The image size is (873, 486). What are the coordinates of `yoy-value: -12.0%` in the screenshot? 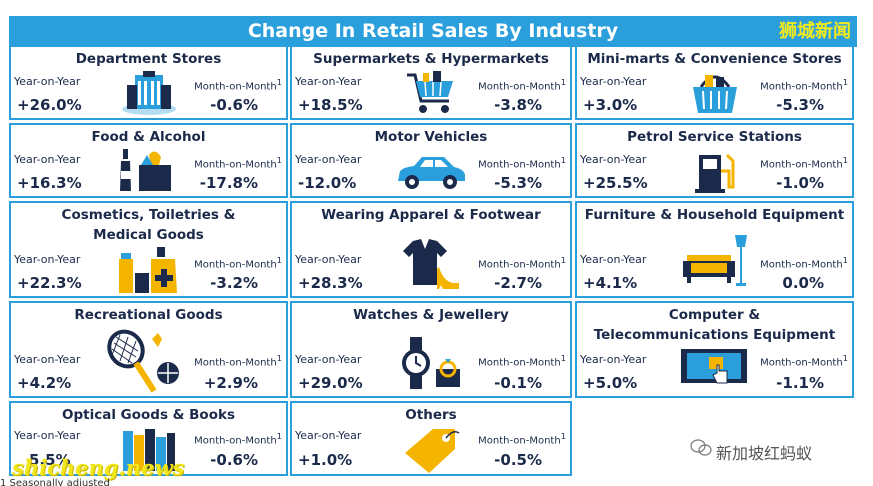 It's located at (327, 183).